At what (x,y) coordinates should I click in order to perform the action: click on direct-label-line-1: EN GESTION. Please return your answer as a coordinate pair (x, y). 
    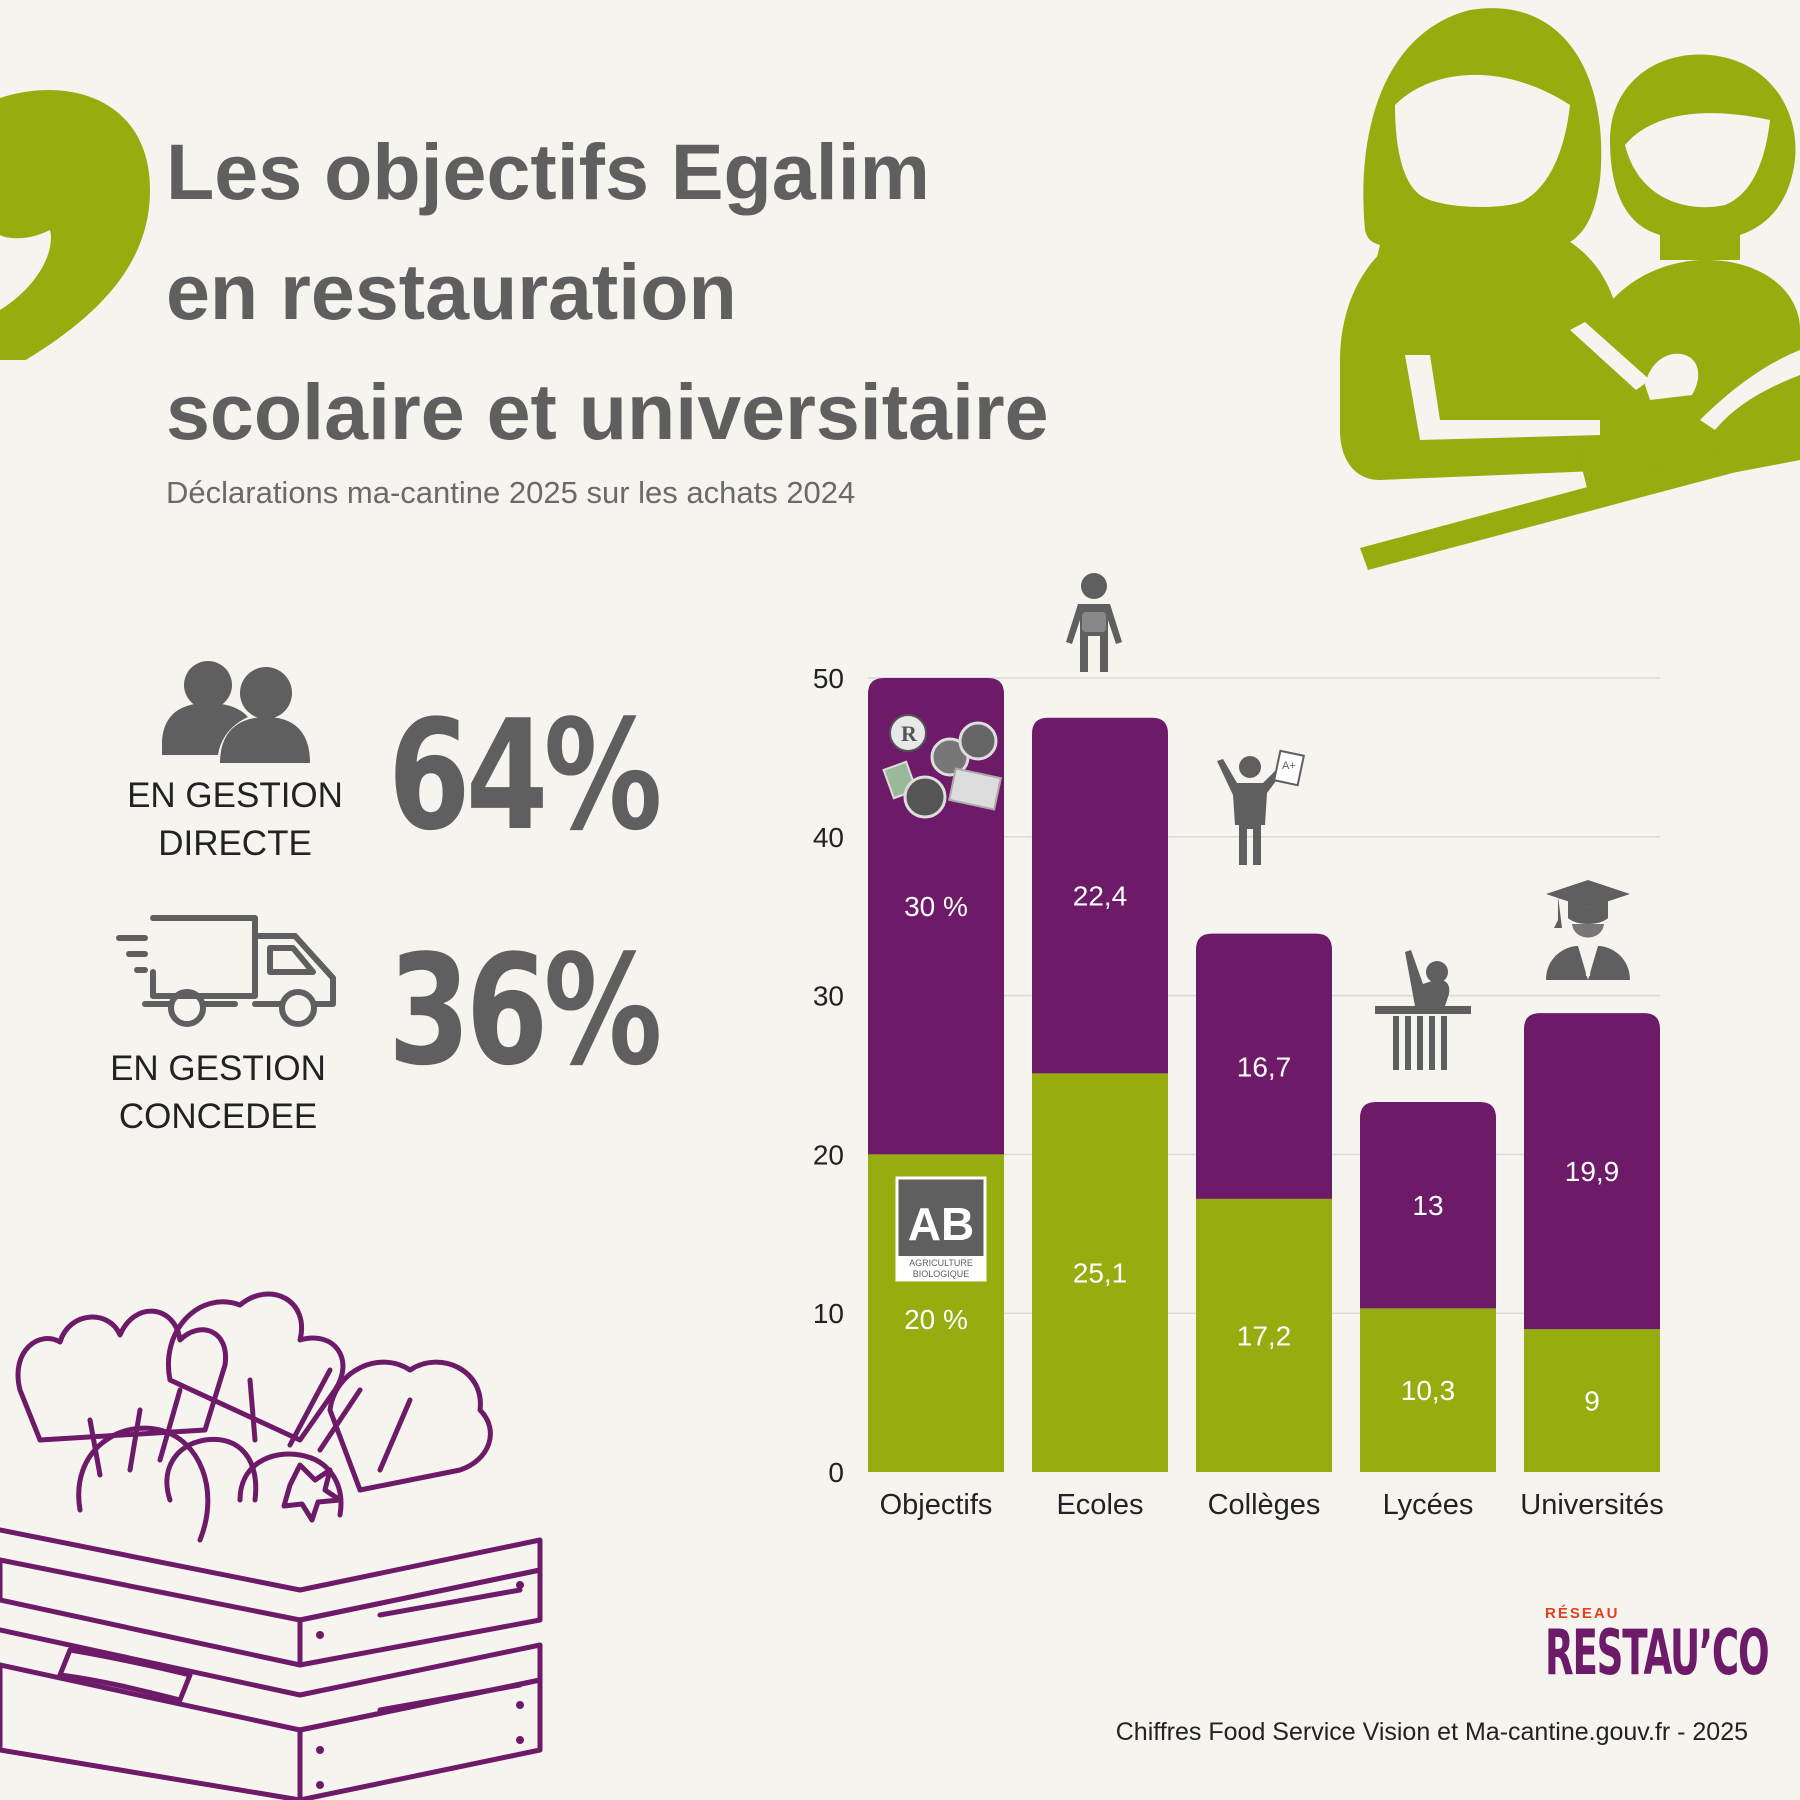
    Looking at the image, I should click on (235, 795).